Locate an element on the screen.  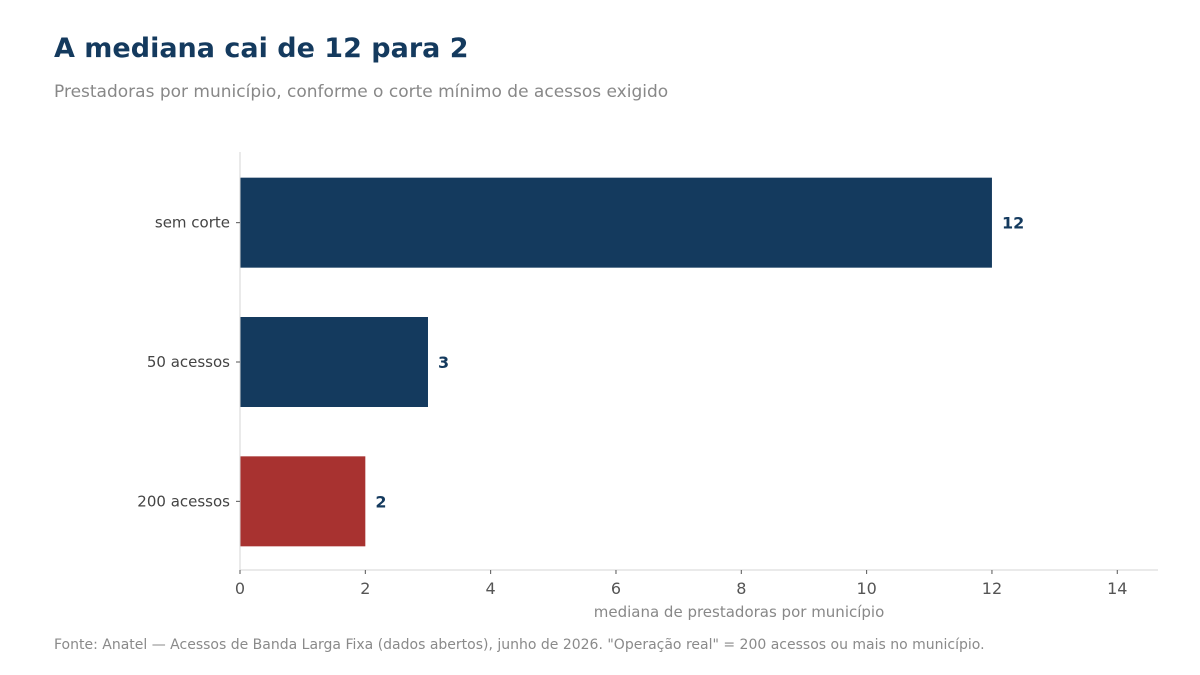
value-label: 12 is located at coordinates (1013, 223).